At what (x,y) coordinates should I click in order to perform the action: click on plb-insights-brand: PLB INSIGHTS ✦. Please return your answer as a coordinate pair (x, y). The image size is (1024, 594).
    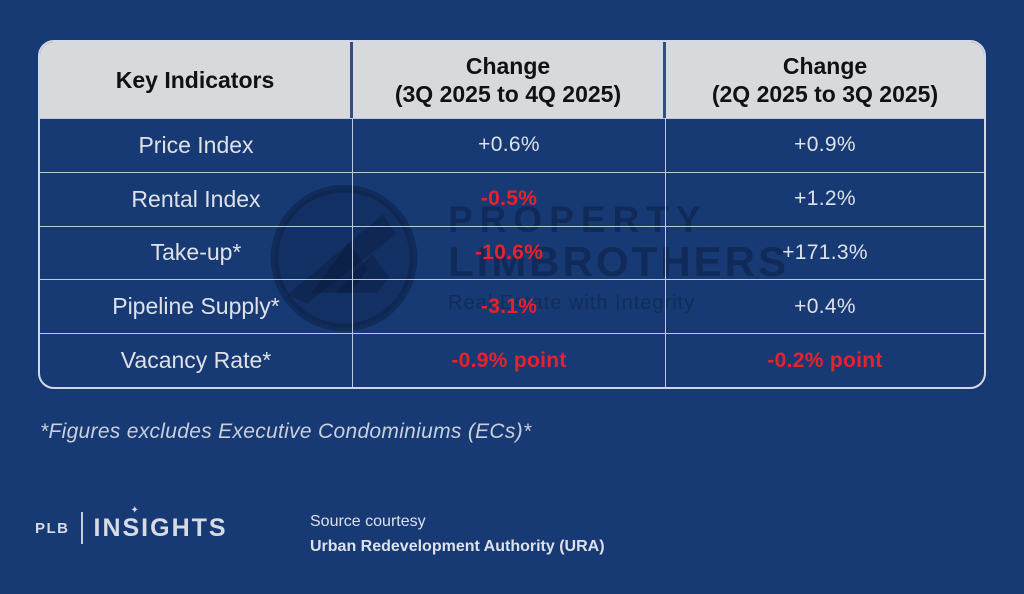
    Looking at the image, I should click on (131, 524).